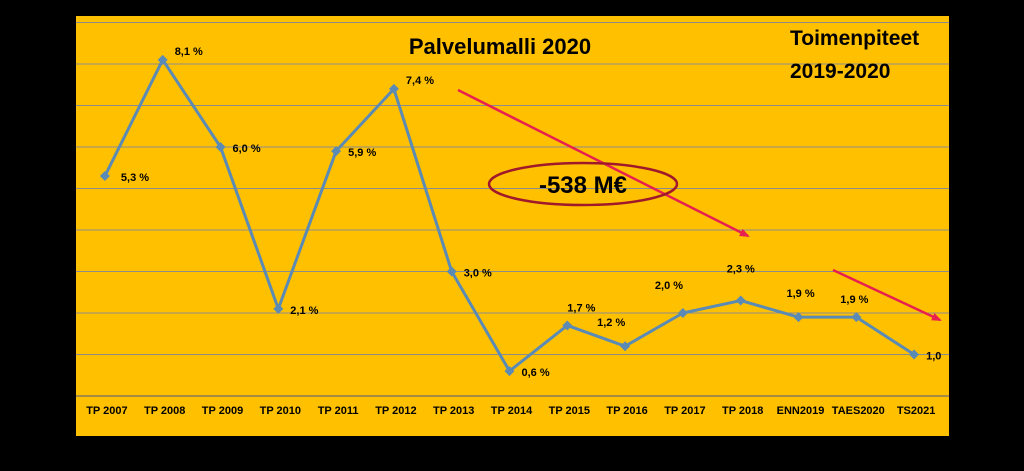 This screenshot has height=471, width=1024. What do you see at coordinates (581, 308) in the screenshot?
I see `data-label: 1,7 %` at bounding box center [581, 308].